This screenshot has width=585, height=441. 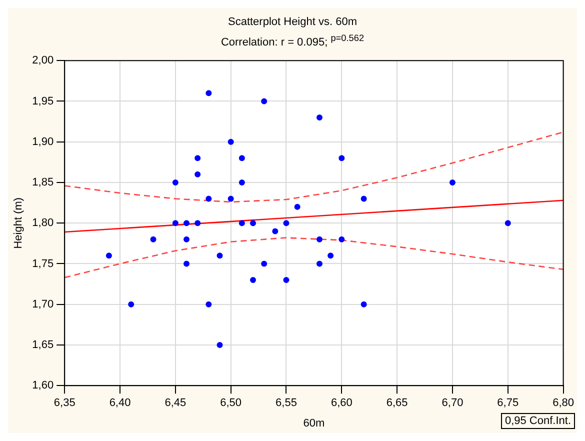 What do you see at coordinates (453, 402) in the screenshot?
I see `x-tick-label: 6,70` at bounding box center [453, 402].